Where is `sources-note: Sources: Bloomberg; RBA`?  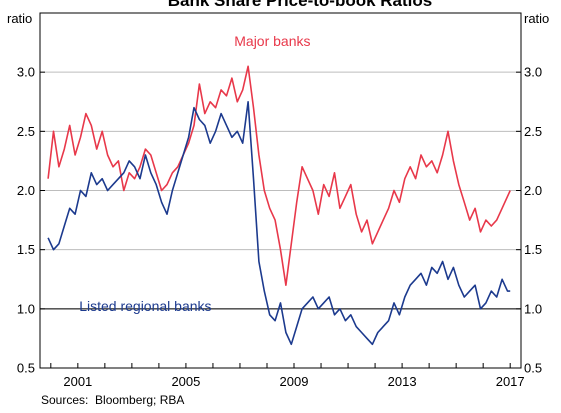 sources-note: Sources: Bloomberg; RBA is located at coordinates (113, 400).